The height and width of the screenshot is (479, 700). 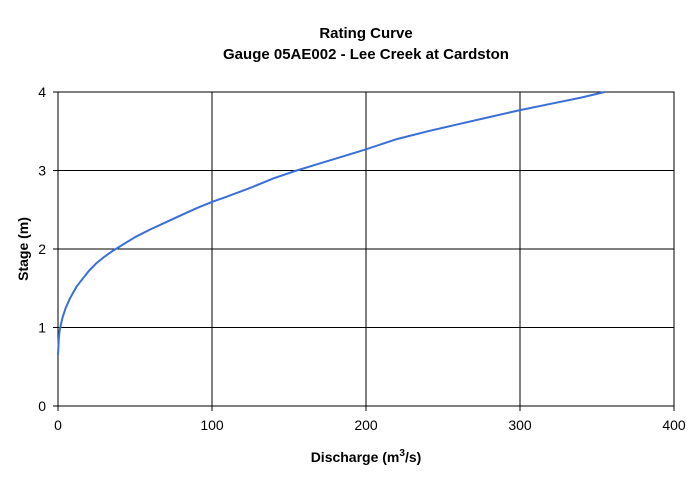 What do you see at coordinates (674, 425) in the screenshot?
I see `x-tick-label: 400` at bounding box center [674, 425].